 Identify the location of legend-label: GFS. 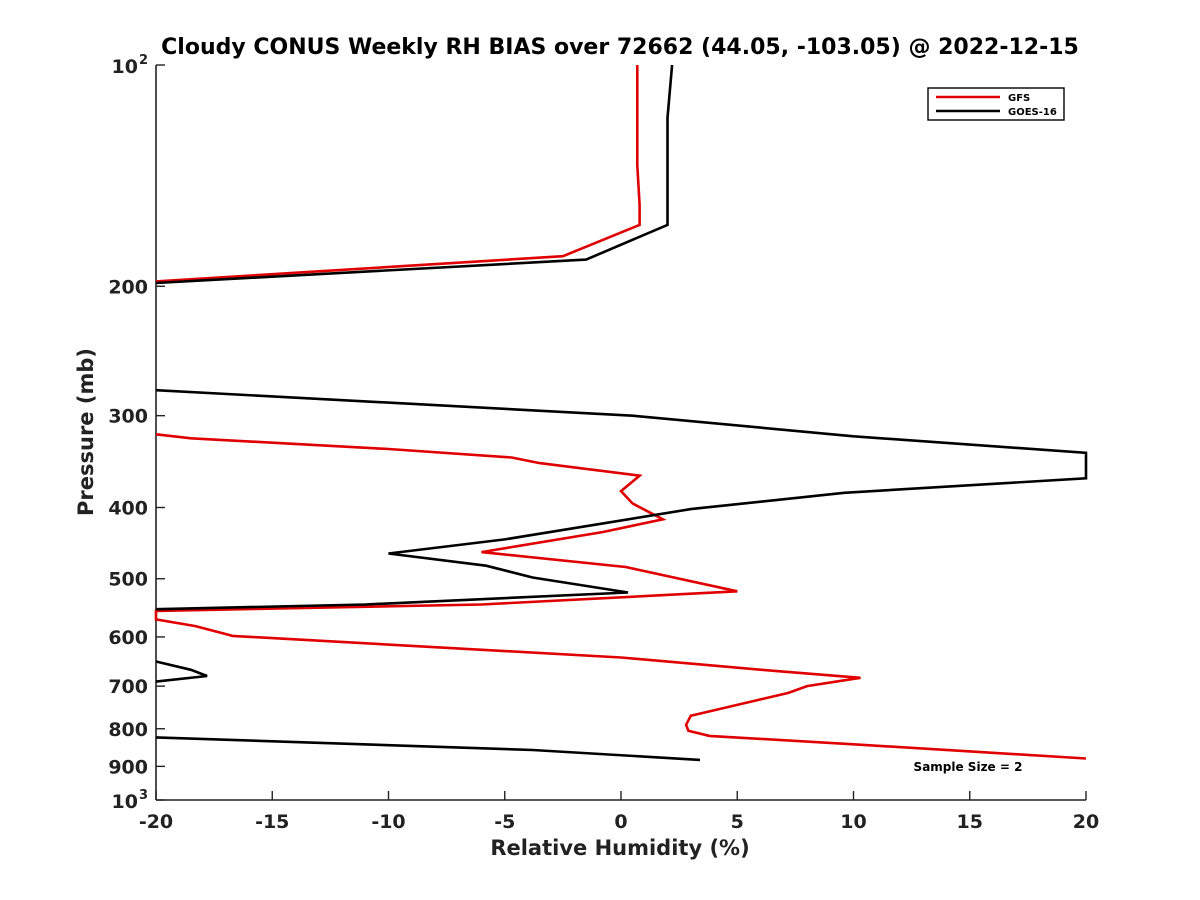
(1019, 98).